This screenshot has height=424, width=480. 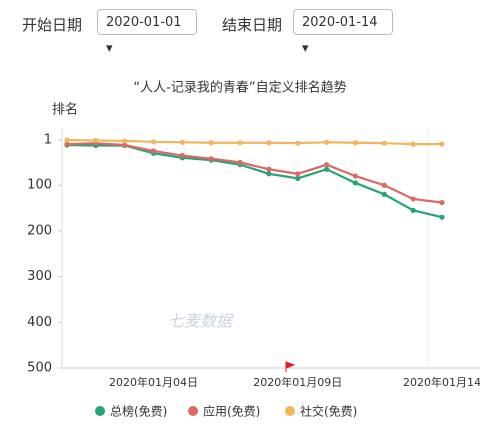 I want to click on y-tick-label: 200, so click(x=39, y=230).